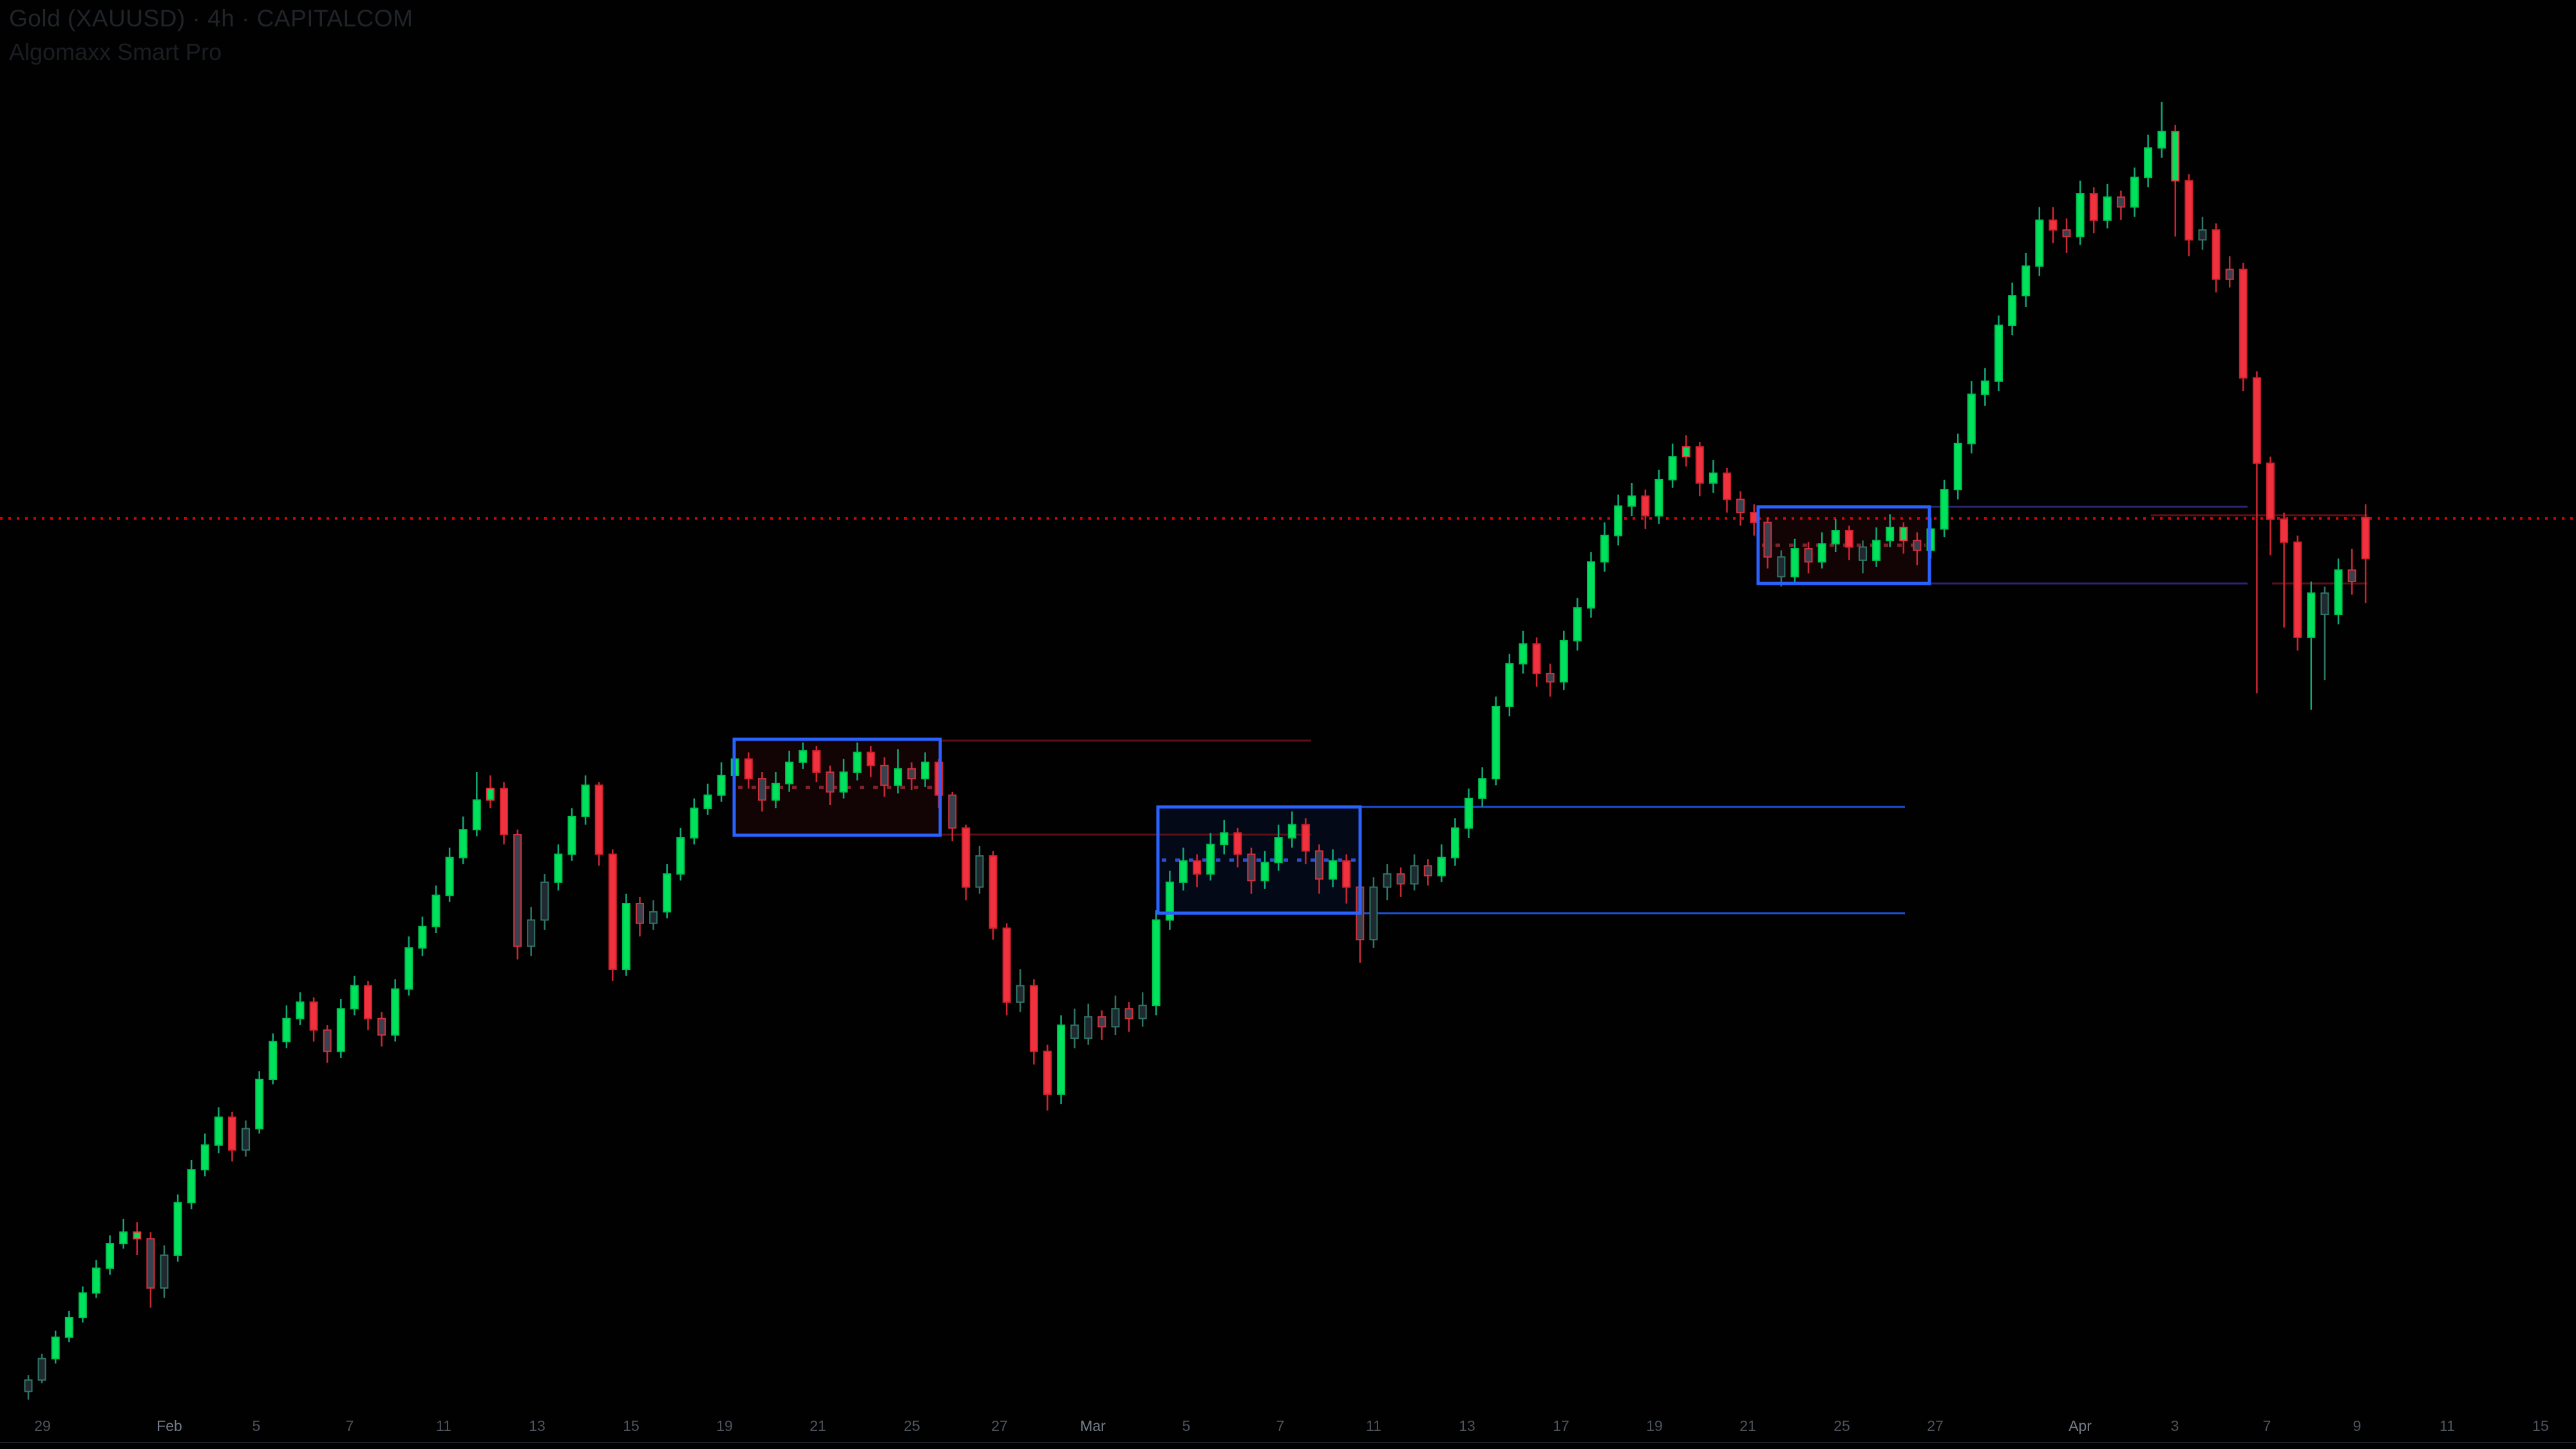  Describe the element at coordinates (2080, 1426) in the screenshot. I see `time-axis-label: Apr` at that location.